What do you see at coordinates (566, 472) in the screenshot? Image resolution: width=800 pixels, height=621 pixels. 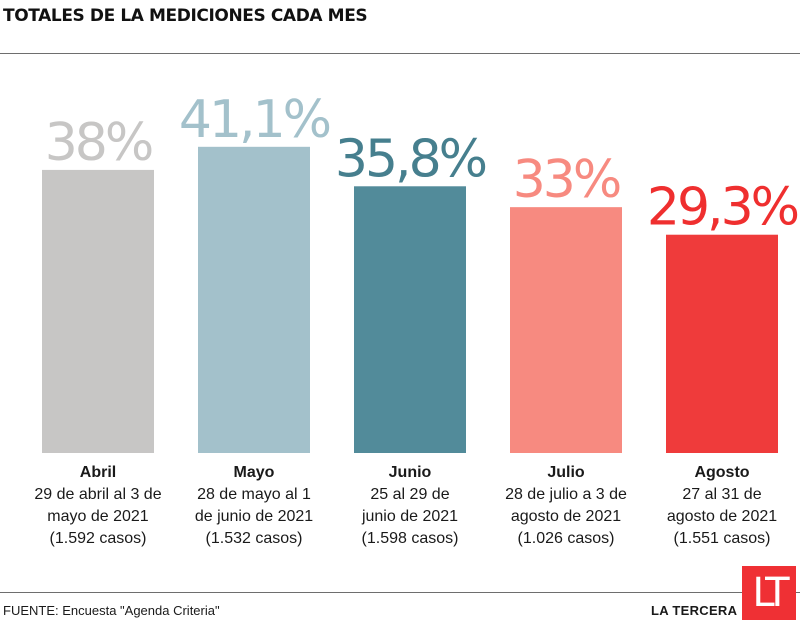 I see `month-label: Julio` at bounding box center [566, 472].